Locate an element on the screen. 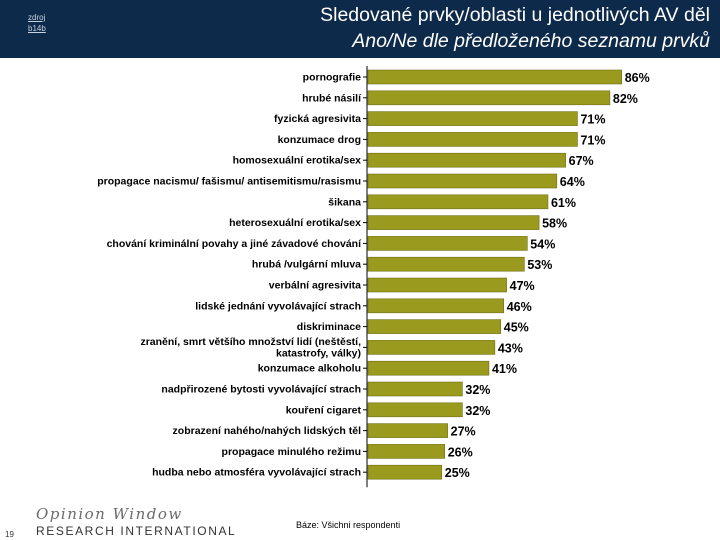 This screenshot has height=540, width=720. data-label: 58% is located at coordinates (554, 224).